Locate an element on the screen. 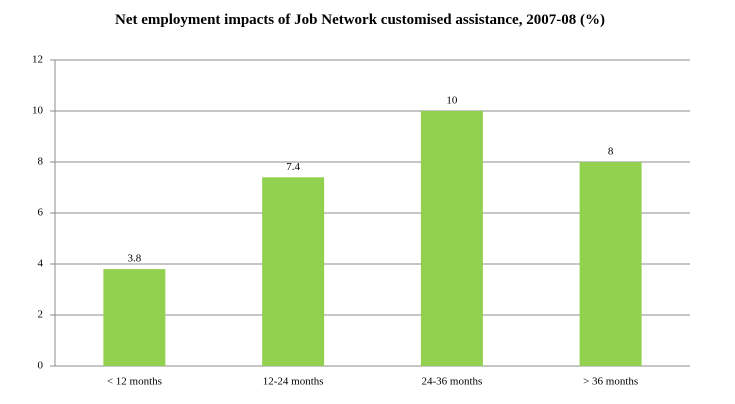  x-tick-label: 24-36 months is located at coordinates (451, 382).